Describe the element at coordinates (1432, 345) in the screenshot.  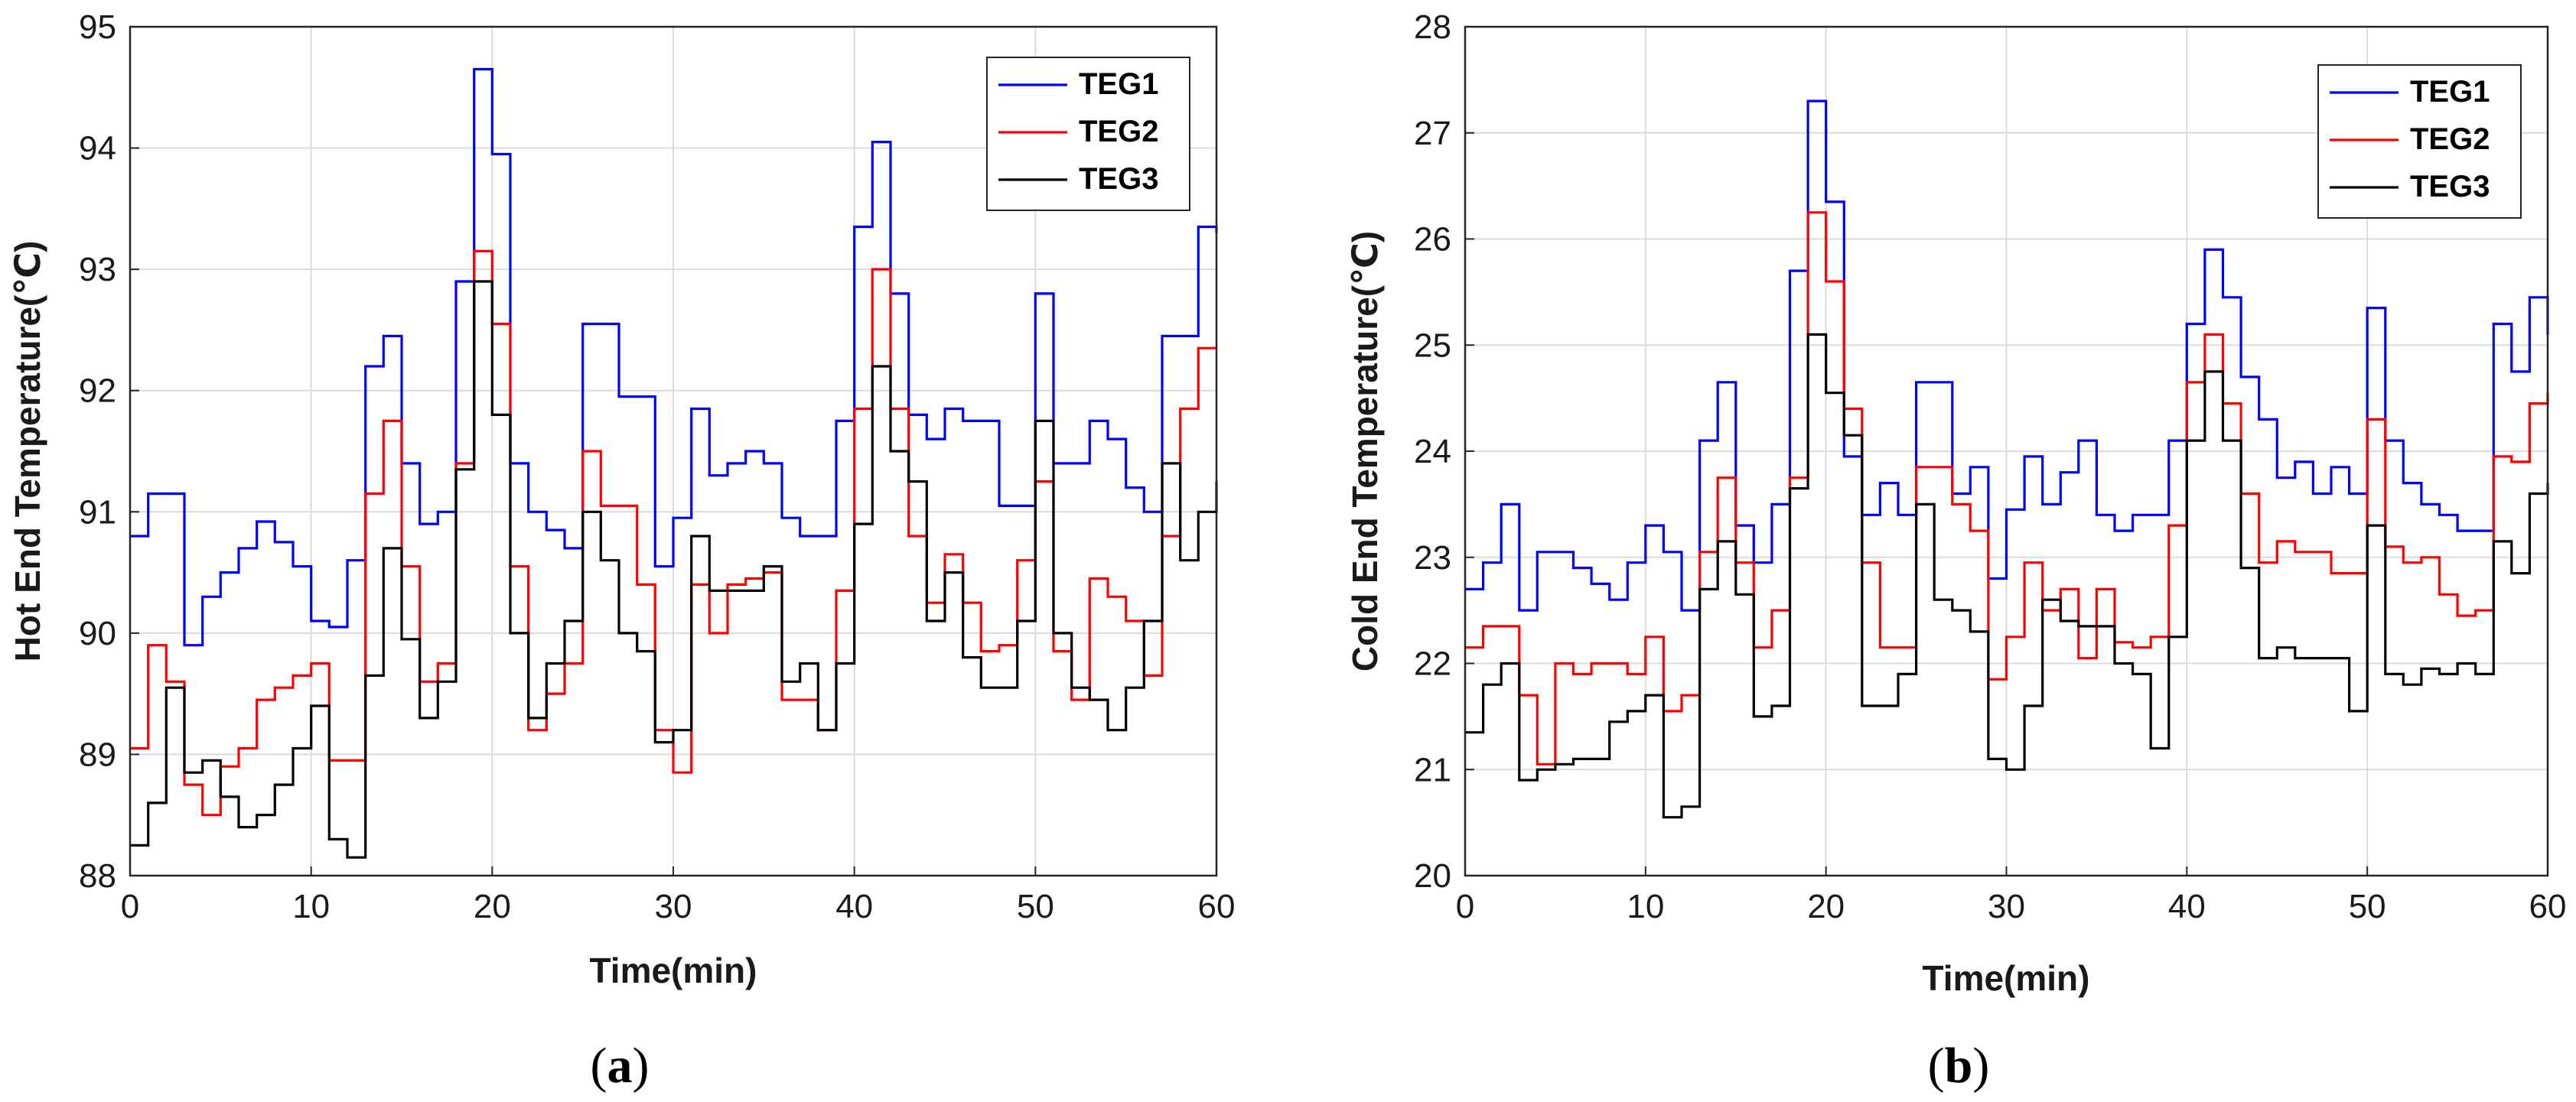
I see `y-tick-label: 25` at that location.